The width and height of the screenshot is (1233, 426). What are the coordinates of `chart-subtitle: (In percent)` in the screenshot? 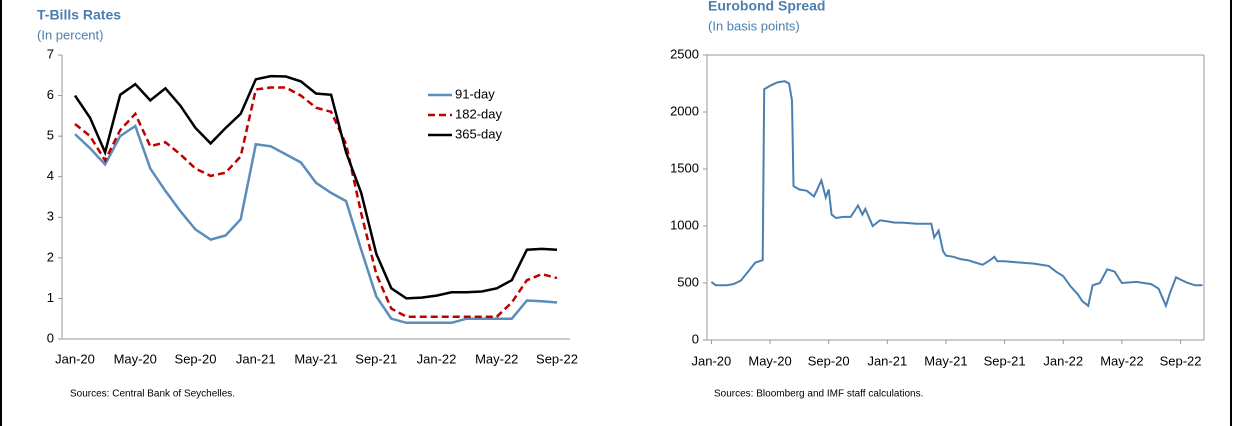 It's located at (70, 34).